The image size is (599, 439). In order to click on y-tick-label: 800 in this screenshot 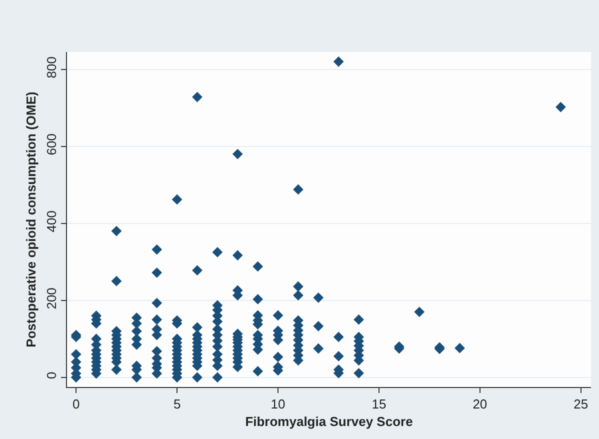, I will do `click(51, 67)`.